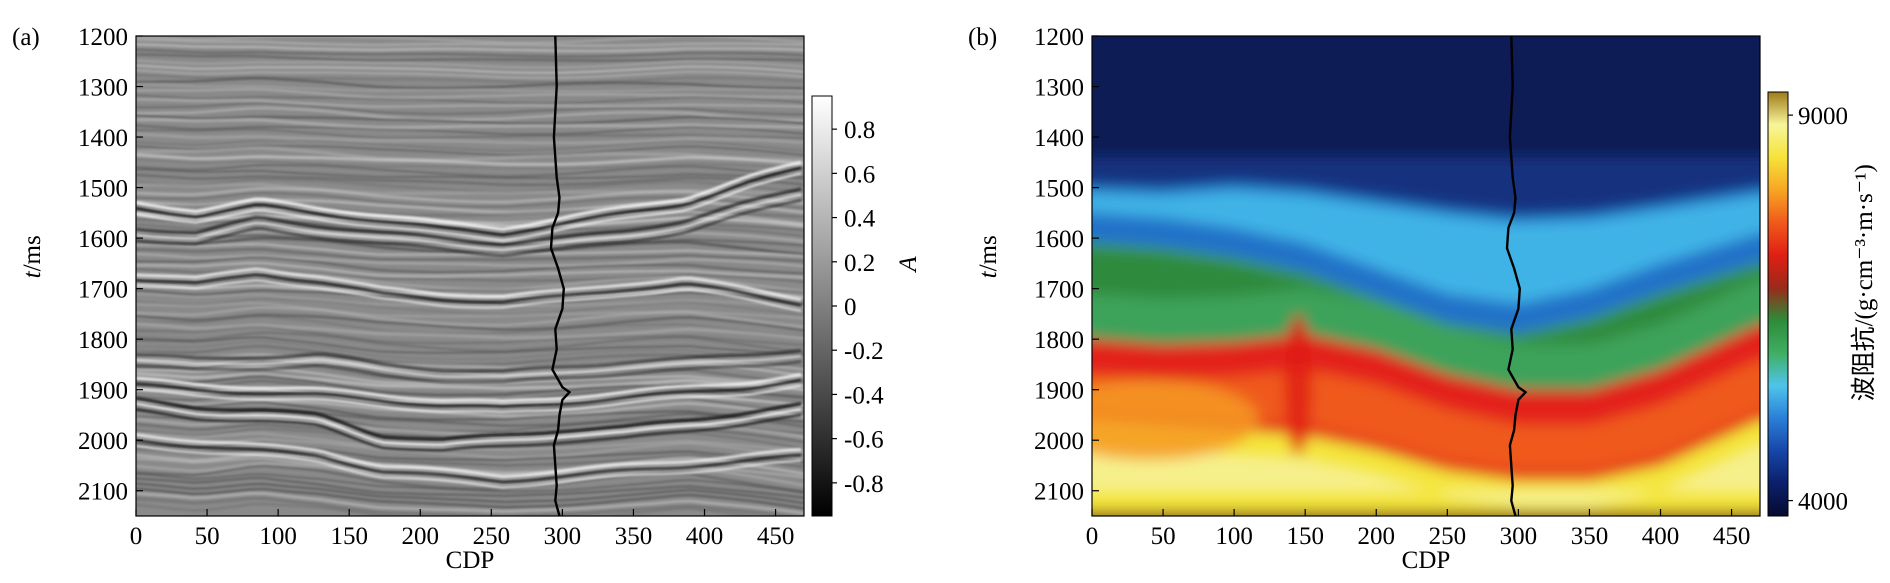  What do you see at coordinates (1305, 536) in the screenshot?
I see `x-tick-label-b: 150` at bounding box center [1305, 536].